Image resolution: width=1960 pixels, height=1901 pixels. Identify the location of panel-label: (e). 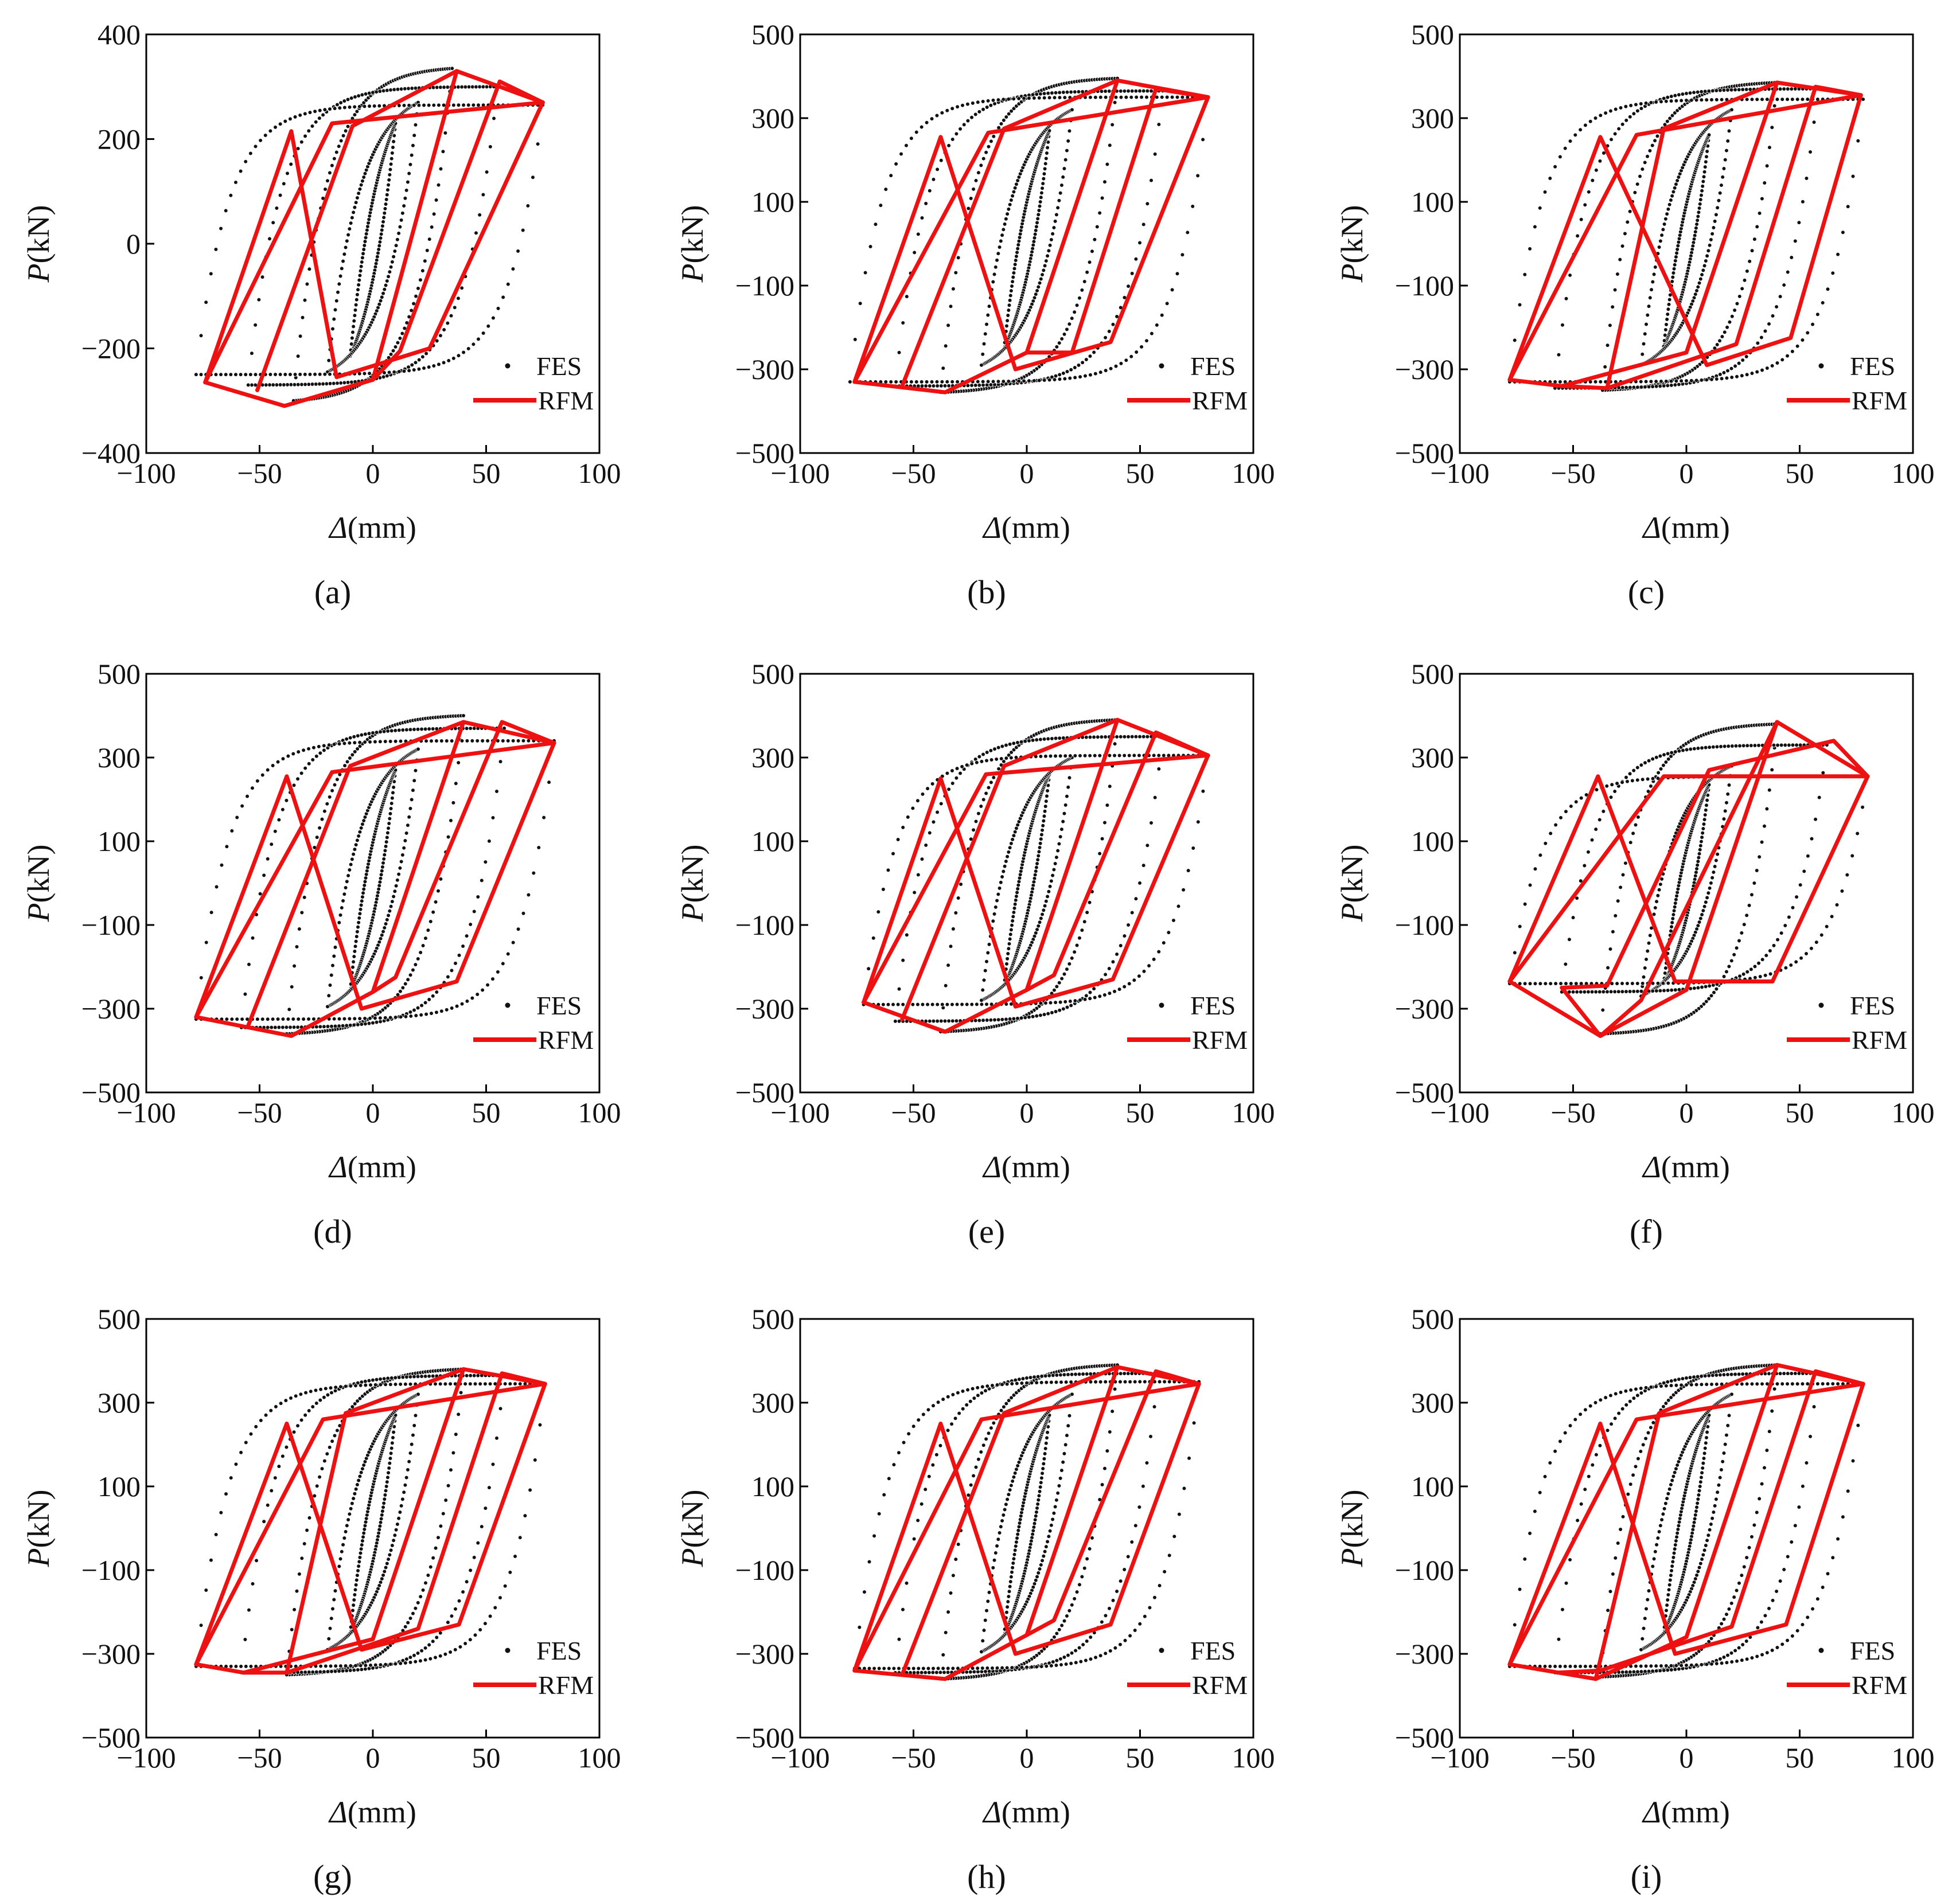
(986, 1231).